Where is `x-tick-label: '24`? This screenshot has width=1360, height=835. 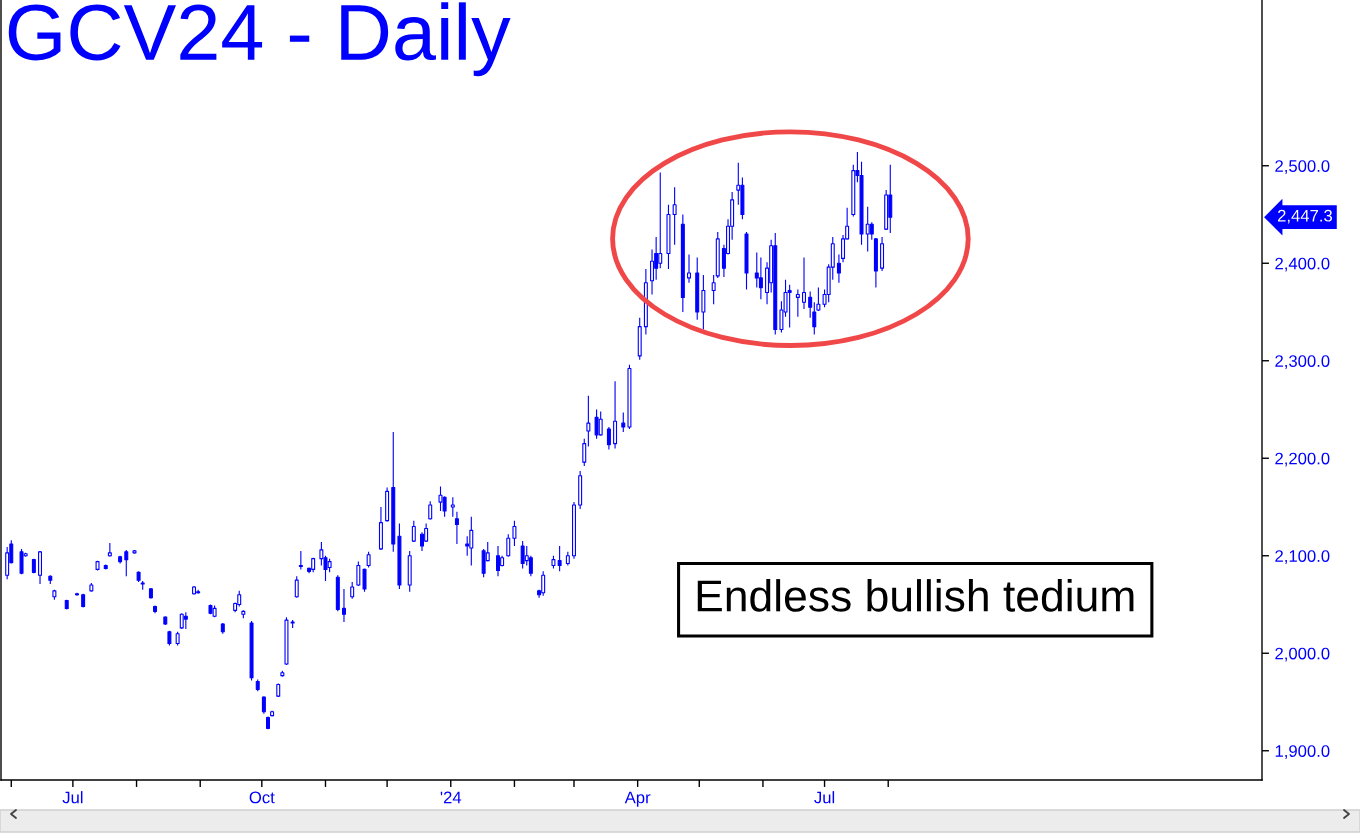 x-tick-label: '24 is located at coordinates (451, 797).